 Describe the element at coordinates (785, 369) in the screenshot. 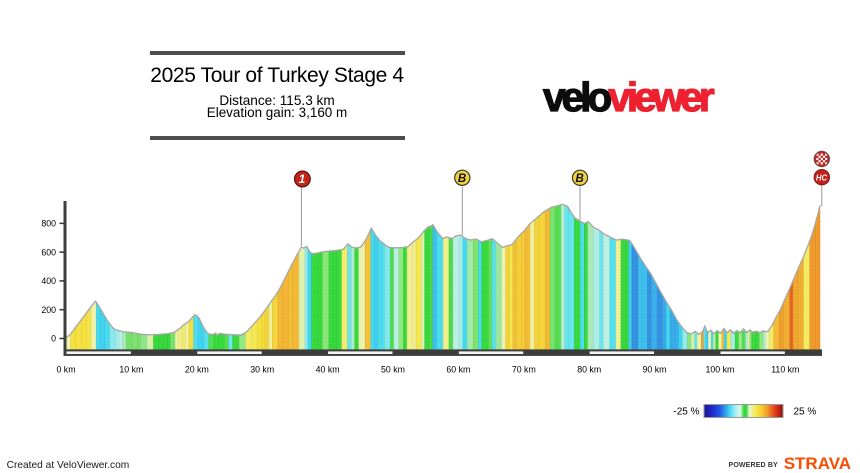

I see `svg-text: 110 km` at that location.